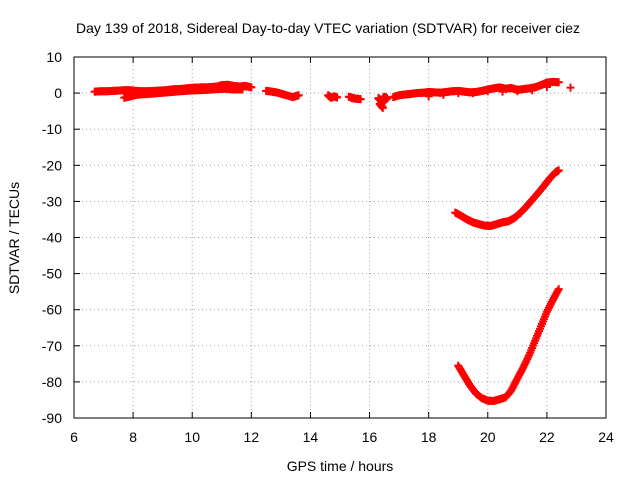 The width and height of the screenshot is (640, 480). What do you see at coordinates (192, 437) in the screenshot?
I see `x-tick-label: 10` at bounding box center [192, 437].